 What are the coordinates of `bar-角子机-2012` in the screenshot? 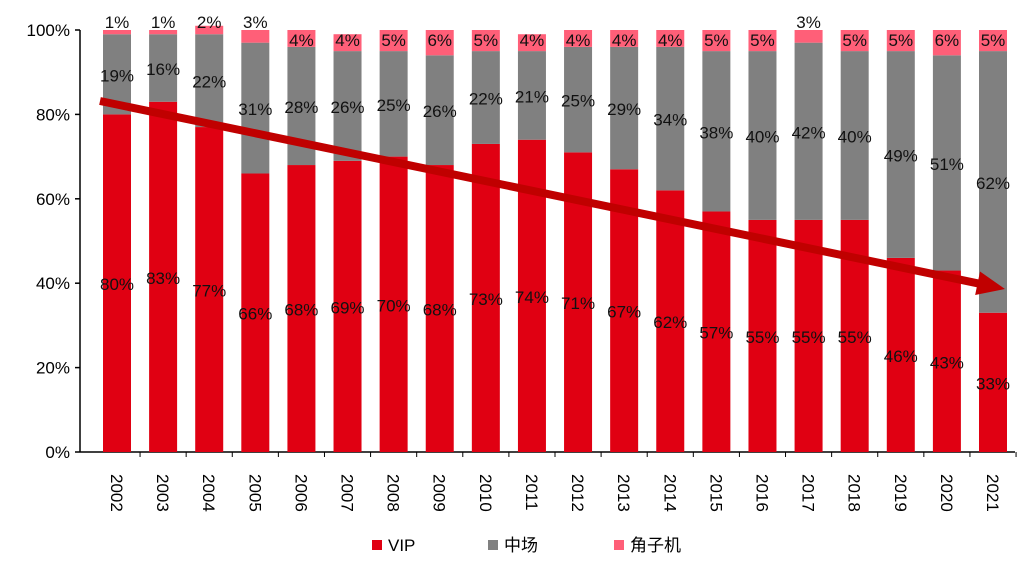 It's located at (578, 38).